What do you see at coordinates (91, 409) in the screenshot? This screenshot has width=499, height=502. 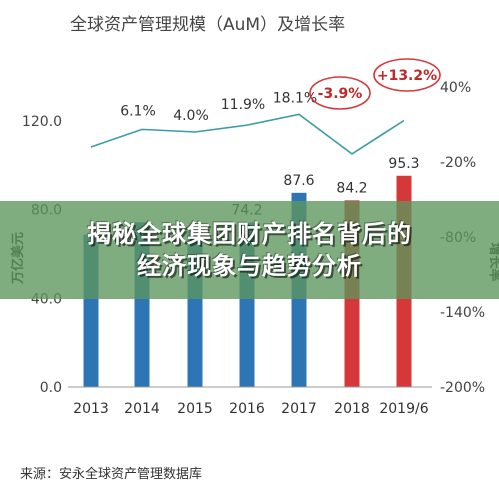 I see `x-tick-label: 2013` at bounding box center [91, 409].